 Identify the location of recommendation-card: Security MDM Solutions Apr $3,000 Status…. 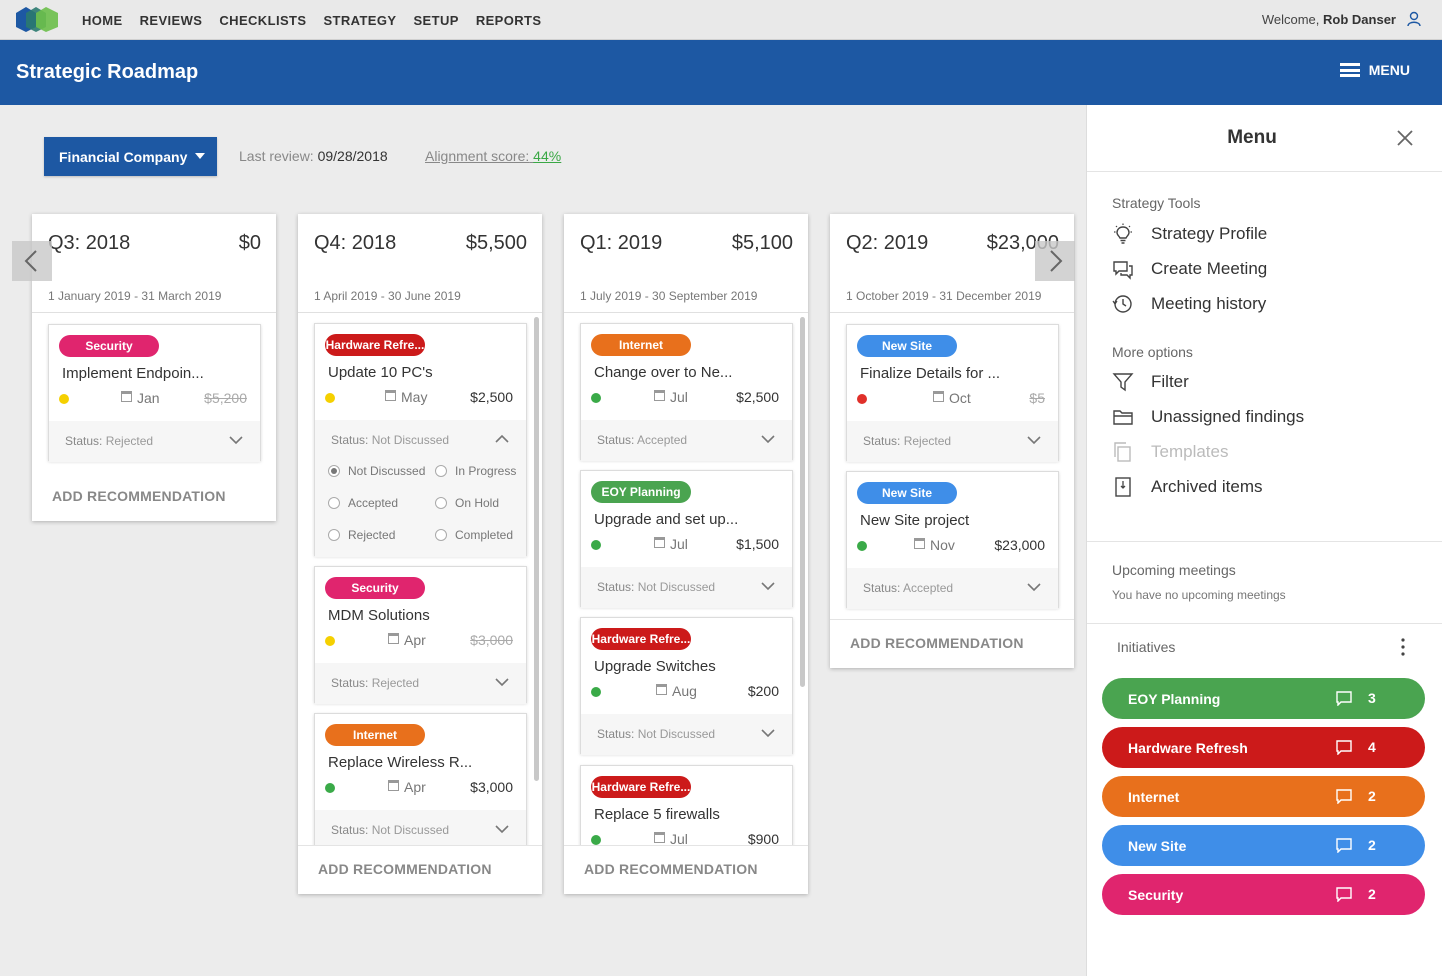
(420, 635).